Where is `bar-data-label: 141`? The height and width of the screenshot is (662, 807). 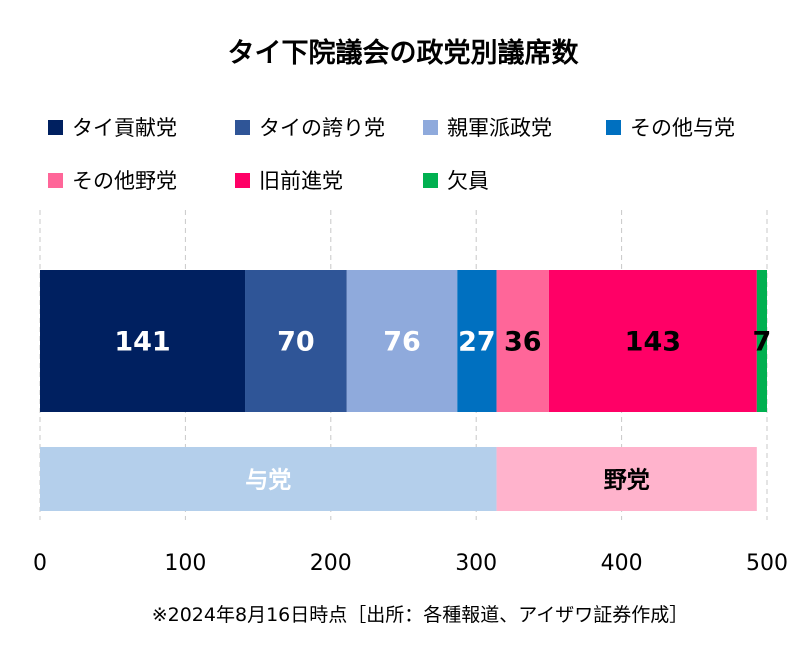 bar-data-label: 141 is located at coordinates (142, 342).